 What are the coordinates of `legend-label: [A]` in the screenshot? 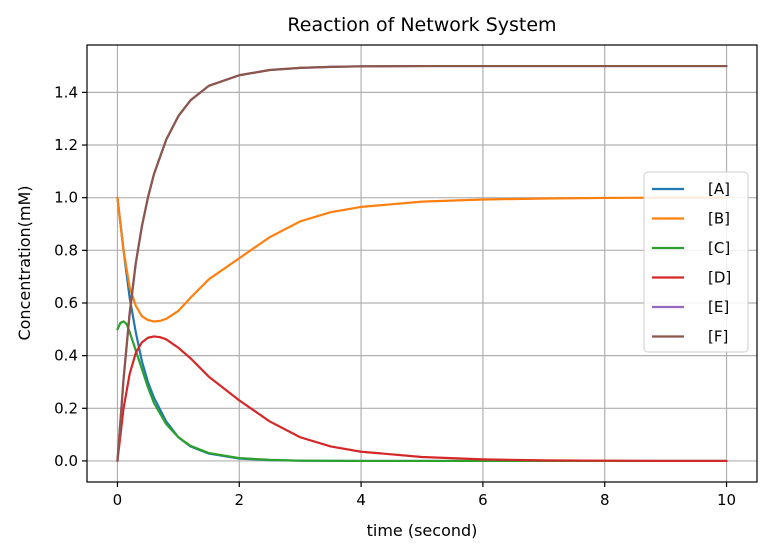 It's located at (719, 189).